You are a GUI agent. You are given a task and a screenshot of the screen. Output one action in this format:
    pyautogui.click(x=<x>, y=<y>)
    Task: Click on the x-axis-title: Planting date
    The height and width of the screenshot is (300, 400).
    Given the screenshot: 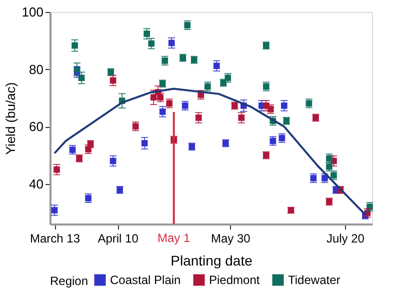 What is the action you would take?
    pyautogui.click(x=211, y=260)
    